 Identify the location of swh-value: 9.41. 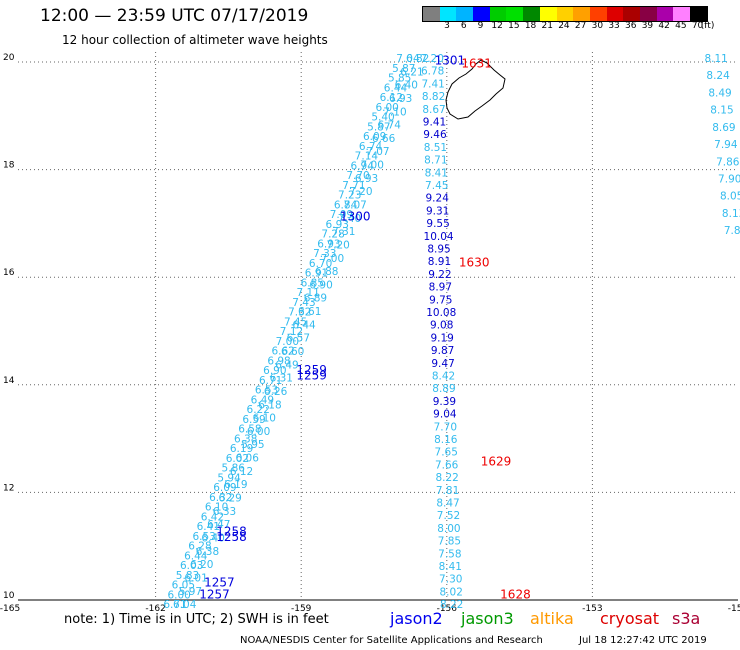
(434, 122).